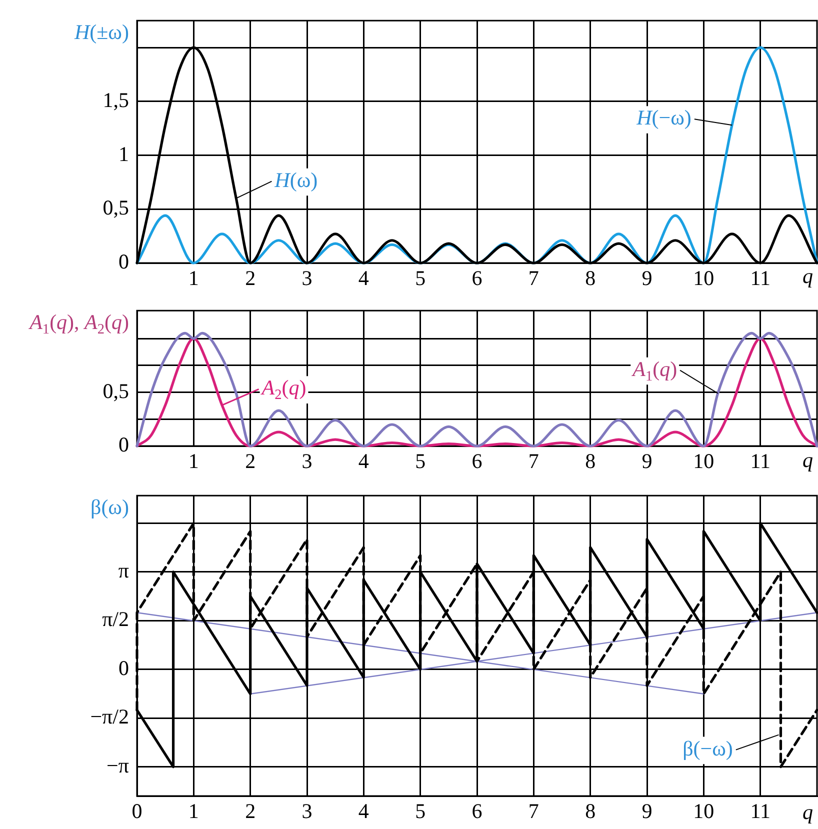 The height and width of the screenshot is (829, 818). I want to click on y-tick-label: π/2, so click(115, 619).